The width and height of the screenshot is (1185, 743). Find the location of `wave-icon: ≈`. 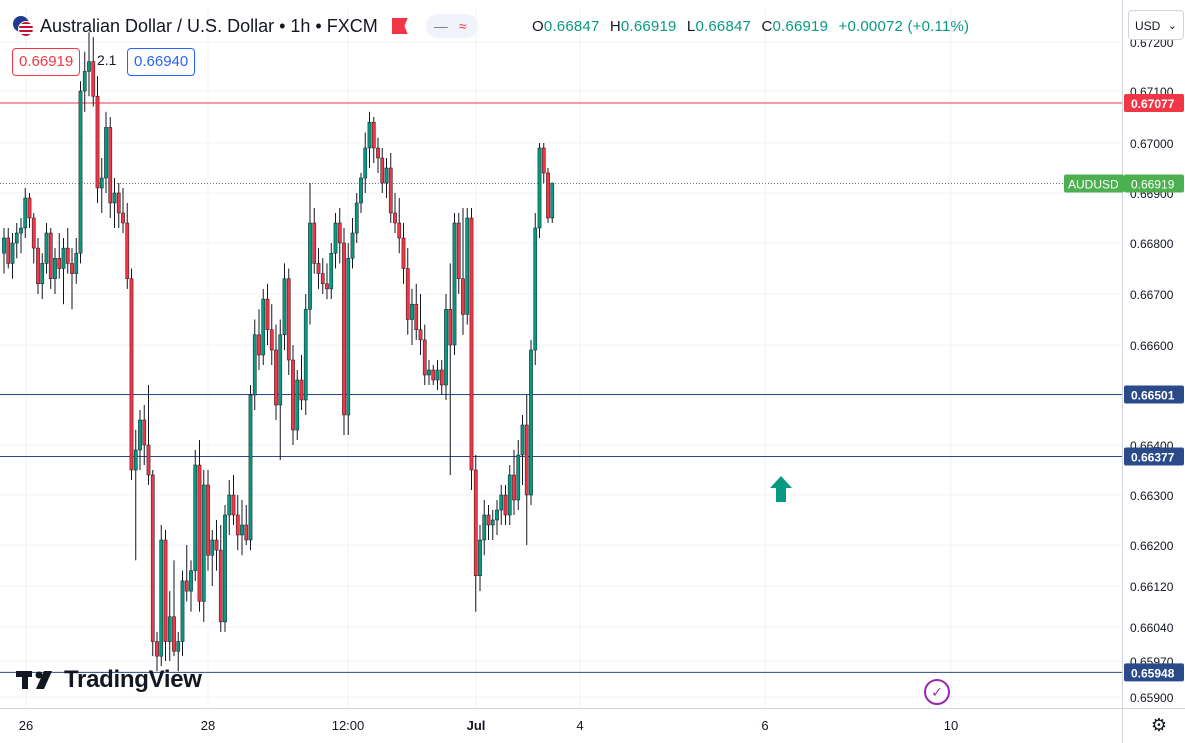

wave-icon: ≈ is located at coordinates (462, 26).